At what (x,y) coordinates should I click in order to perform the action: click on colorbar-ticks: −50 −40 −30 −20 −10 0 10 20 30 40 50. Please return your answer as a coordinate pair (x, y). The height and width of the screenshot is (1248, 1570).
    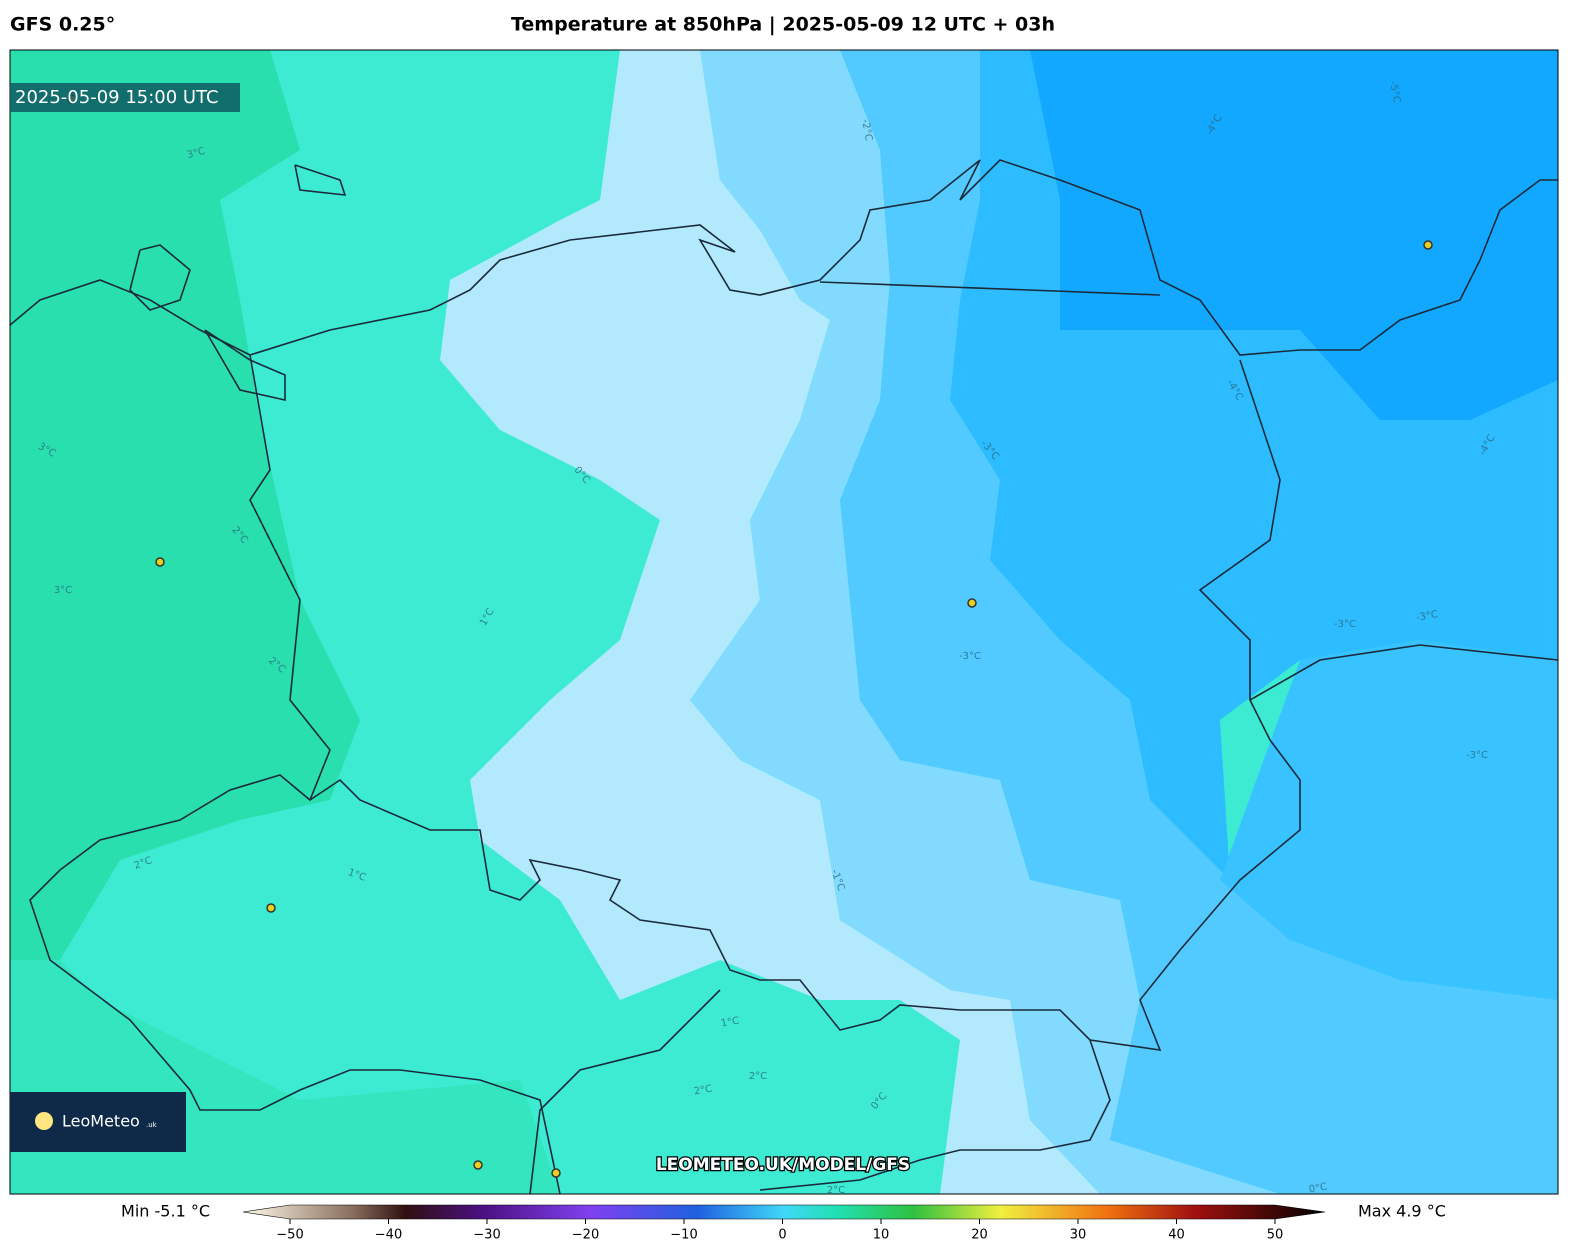
    Looking at the image, I should click on (779, 1231).